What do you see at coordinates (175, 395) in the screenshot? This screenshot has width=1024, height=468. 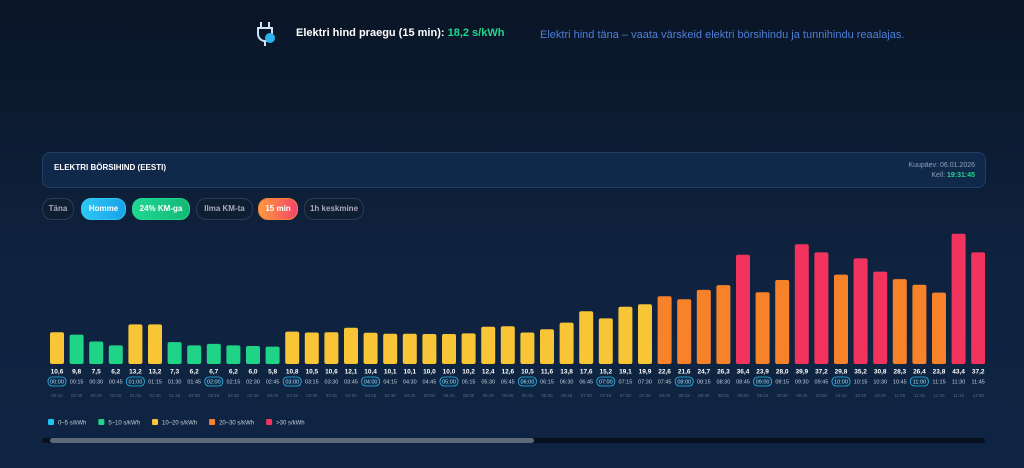 I see `end-time-label: 01:45` at bounding box center [175, 395].